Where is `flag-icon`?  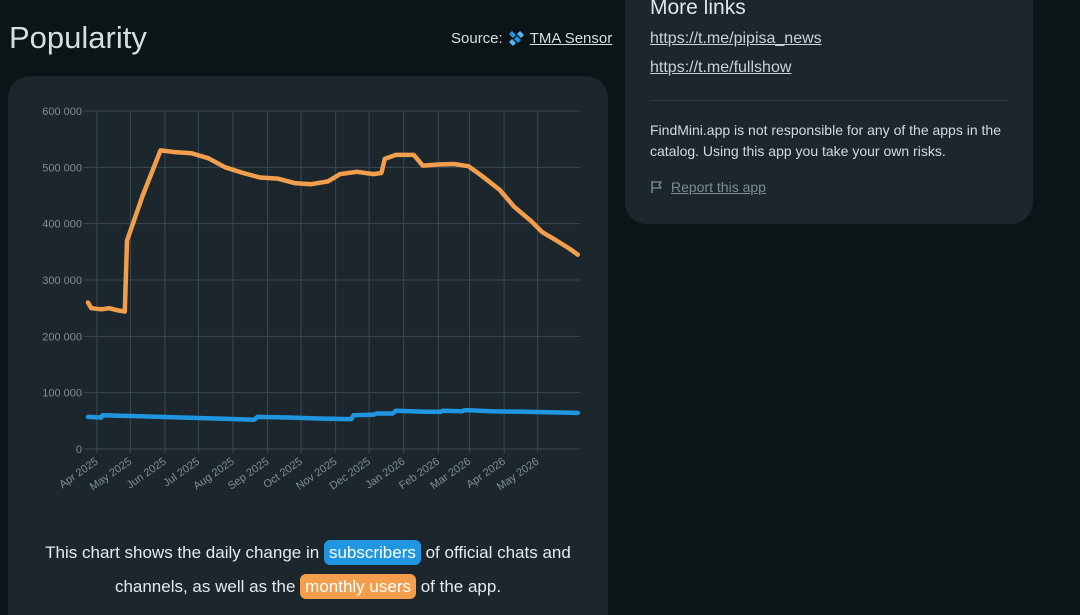 flag-icon is located at coordinates (657, 187).